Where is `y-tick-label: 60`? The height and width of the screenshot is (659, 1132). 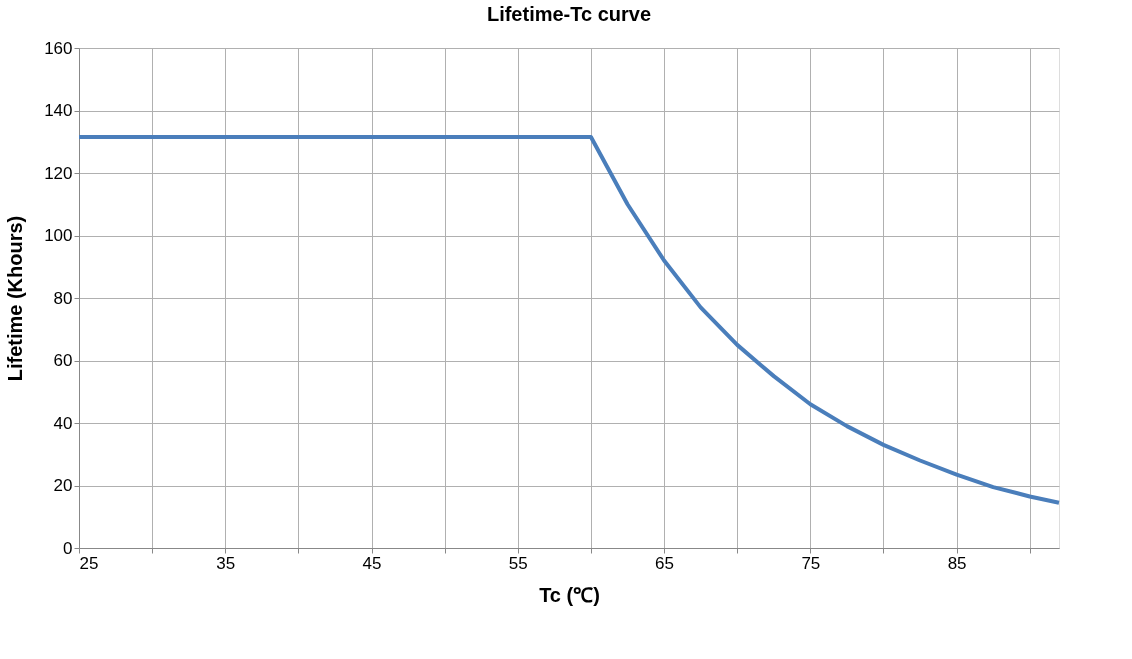
y-tick-label: 60 is located at coordinates (63, 360).